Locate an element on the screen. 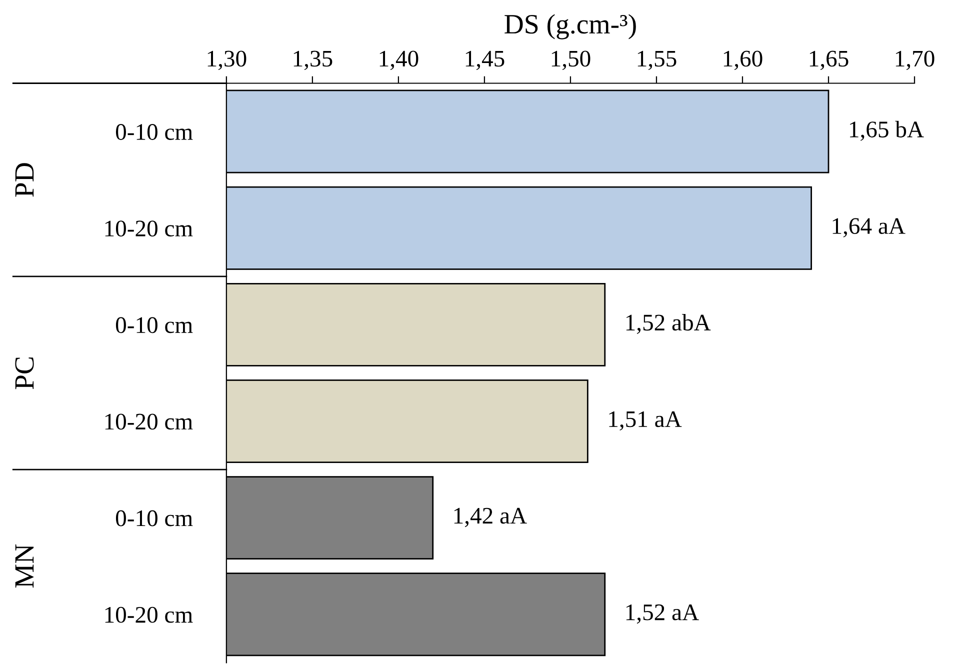 The height and width of the screenshot is (666, 976). x-tick-label: 1,50 is located at coordinates (571, 60).